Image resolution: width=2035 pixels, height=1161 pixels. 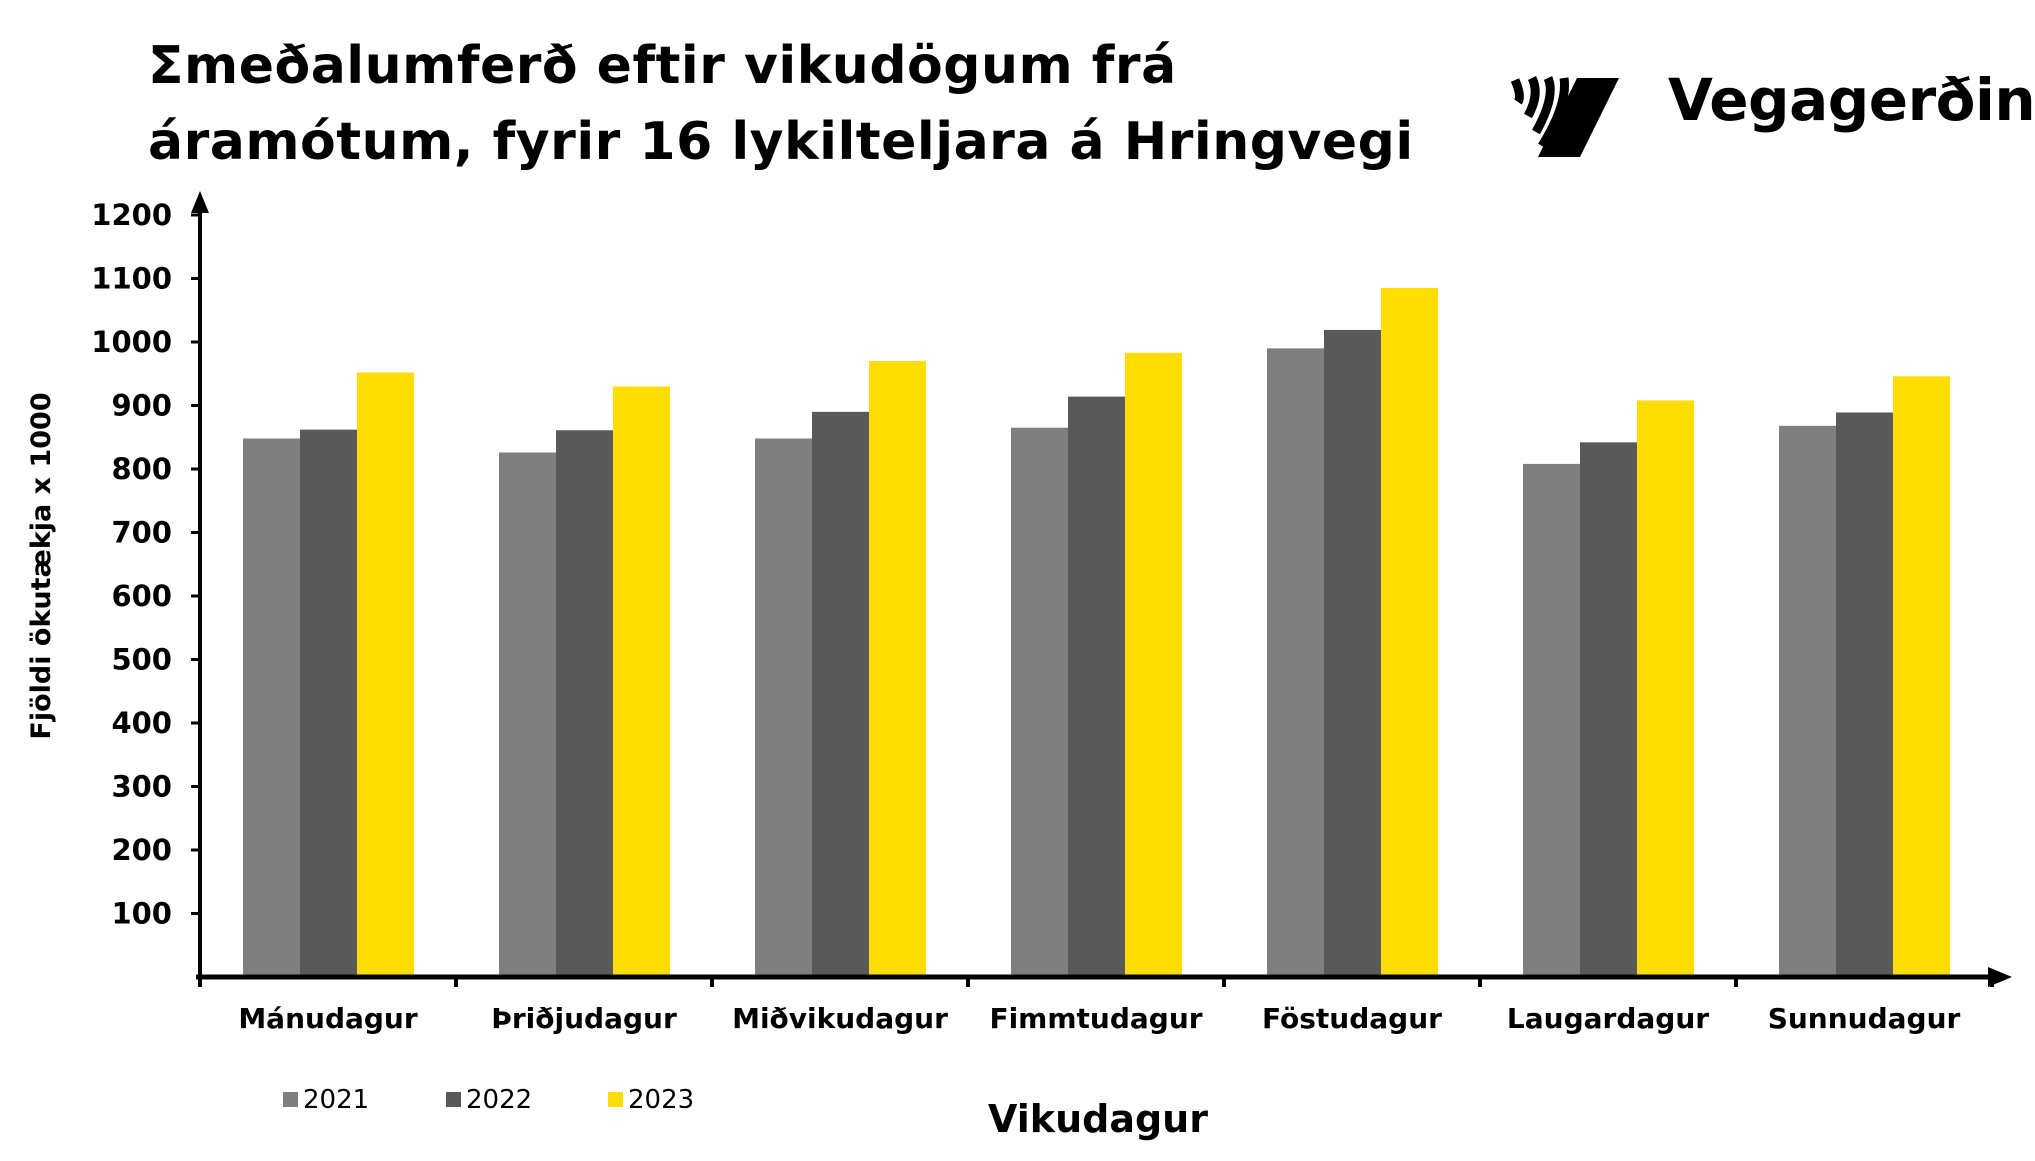 I want to click on x-tick-label: Föstudagur, so click(x=1352, y=1018).